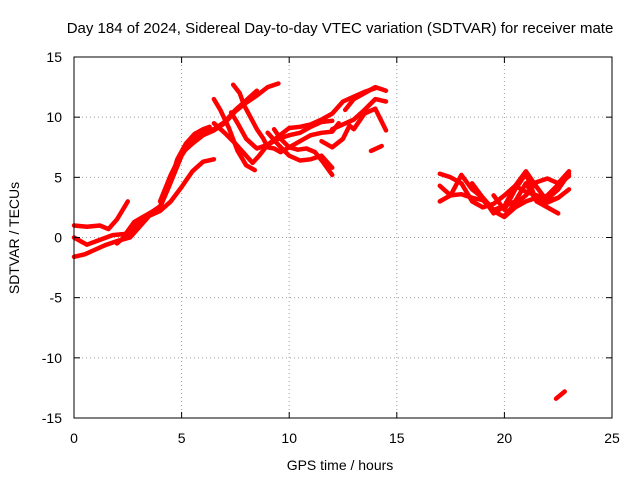  What do you see at coordinates (54, 57) in the screenshot?
I see `y-tick-label: 15` at bounding box center [54, 57].